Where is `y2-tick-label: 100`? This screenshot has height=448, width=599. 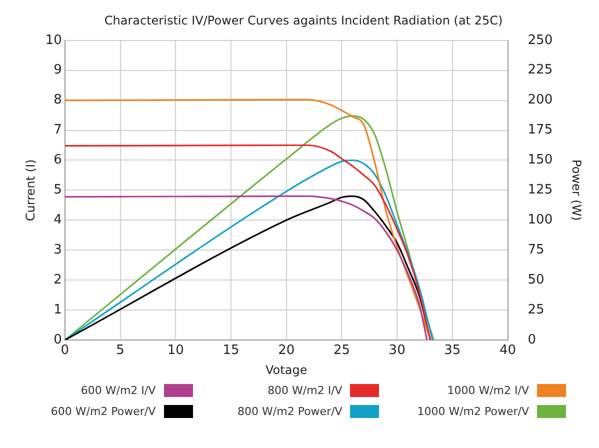 y2-tick-label: 100 is located at coordinates (540, 220).